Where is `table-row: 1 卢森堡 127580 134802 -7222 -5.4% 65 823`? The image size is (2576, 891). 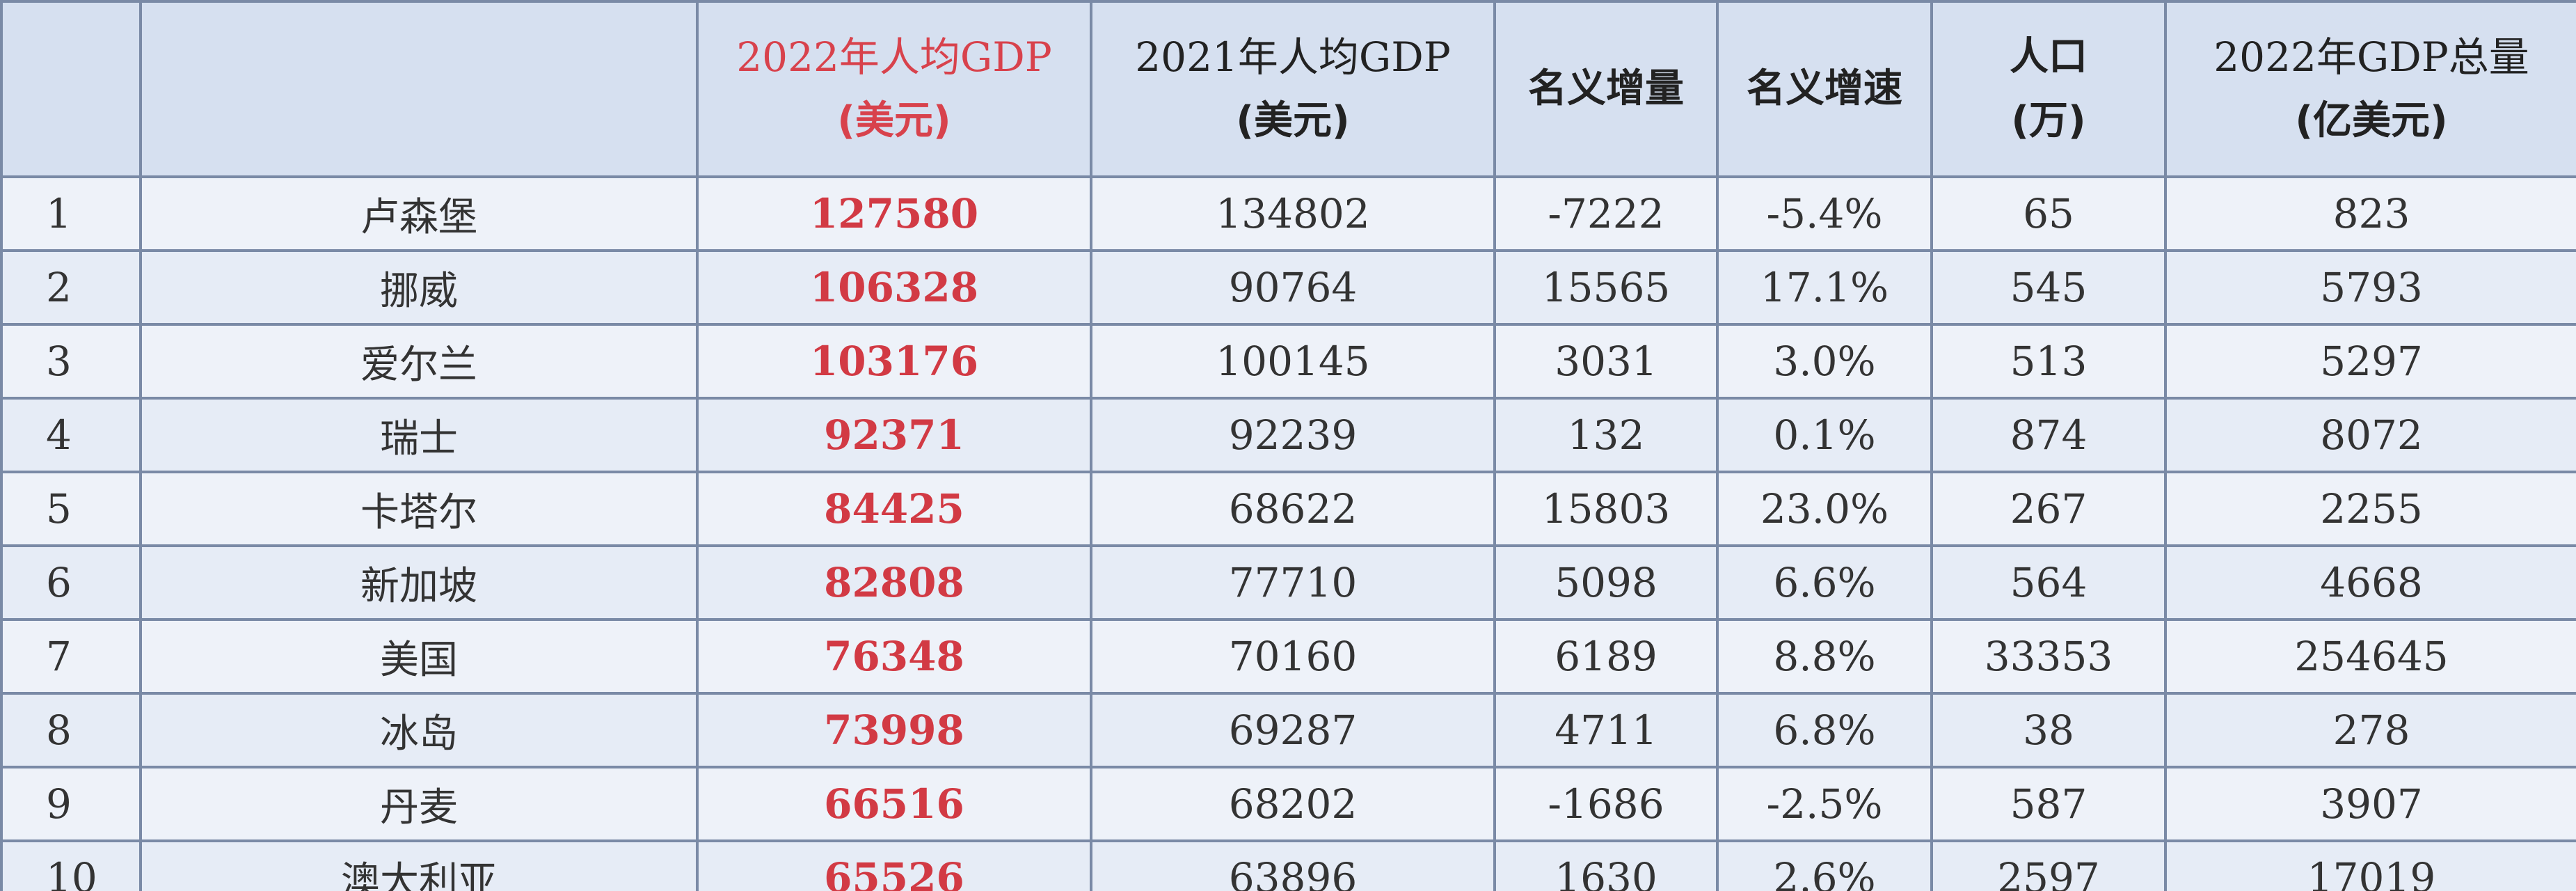 table-row: 1 卢森堡 127580 134802 -7222 -5.4% 65 823 is located at coordinates (1288, 213).